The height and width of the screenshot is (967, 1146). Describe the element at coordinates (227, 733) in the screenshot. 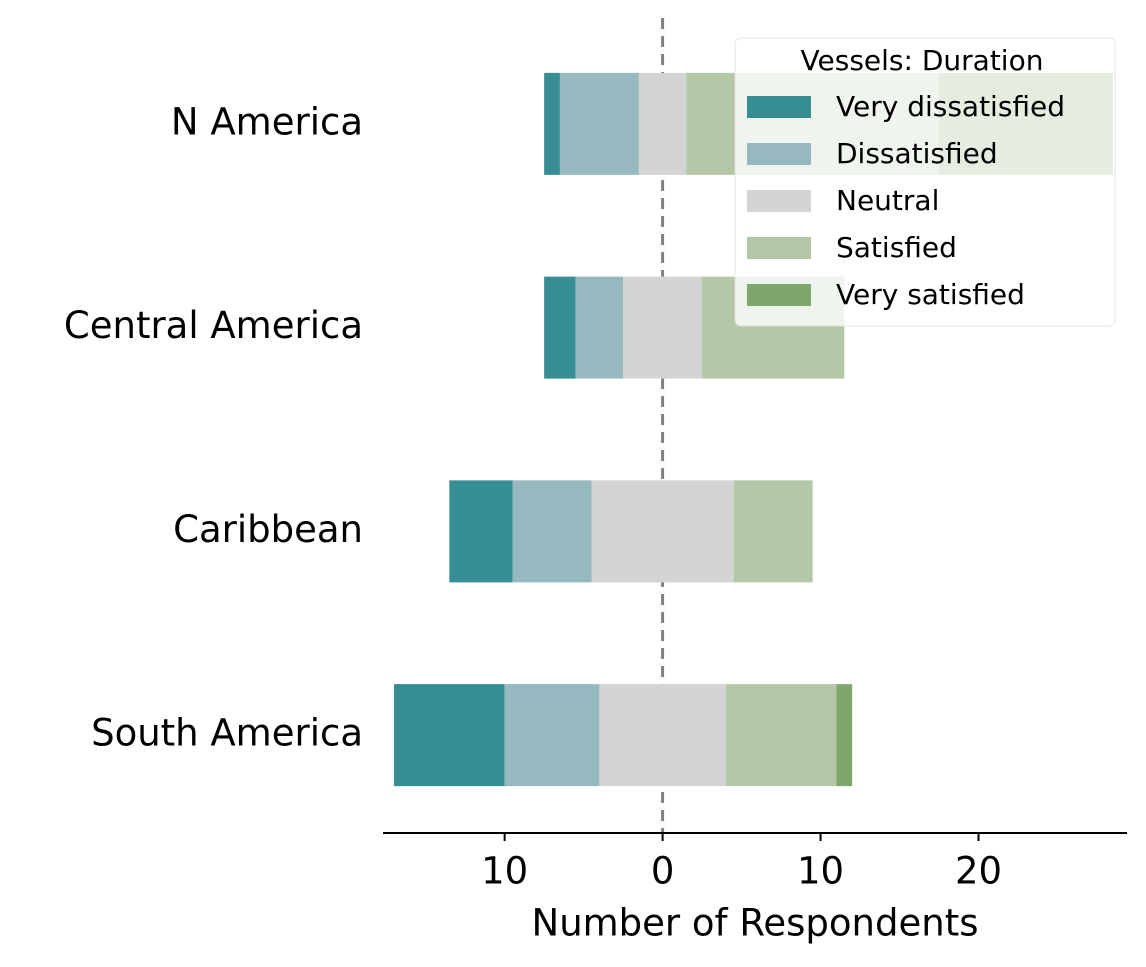

I see `y-tick-label: South America` at that location.